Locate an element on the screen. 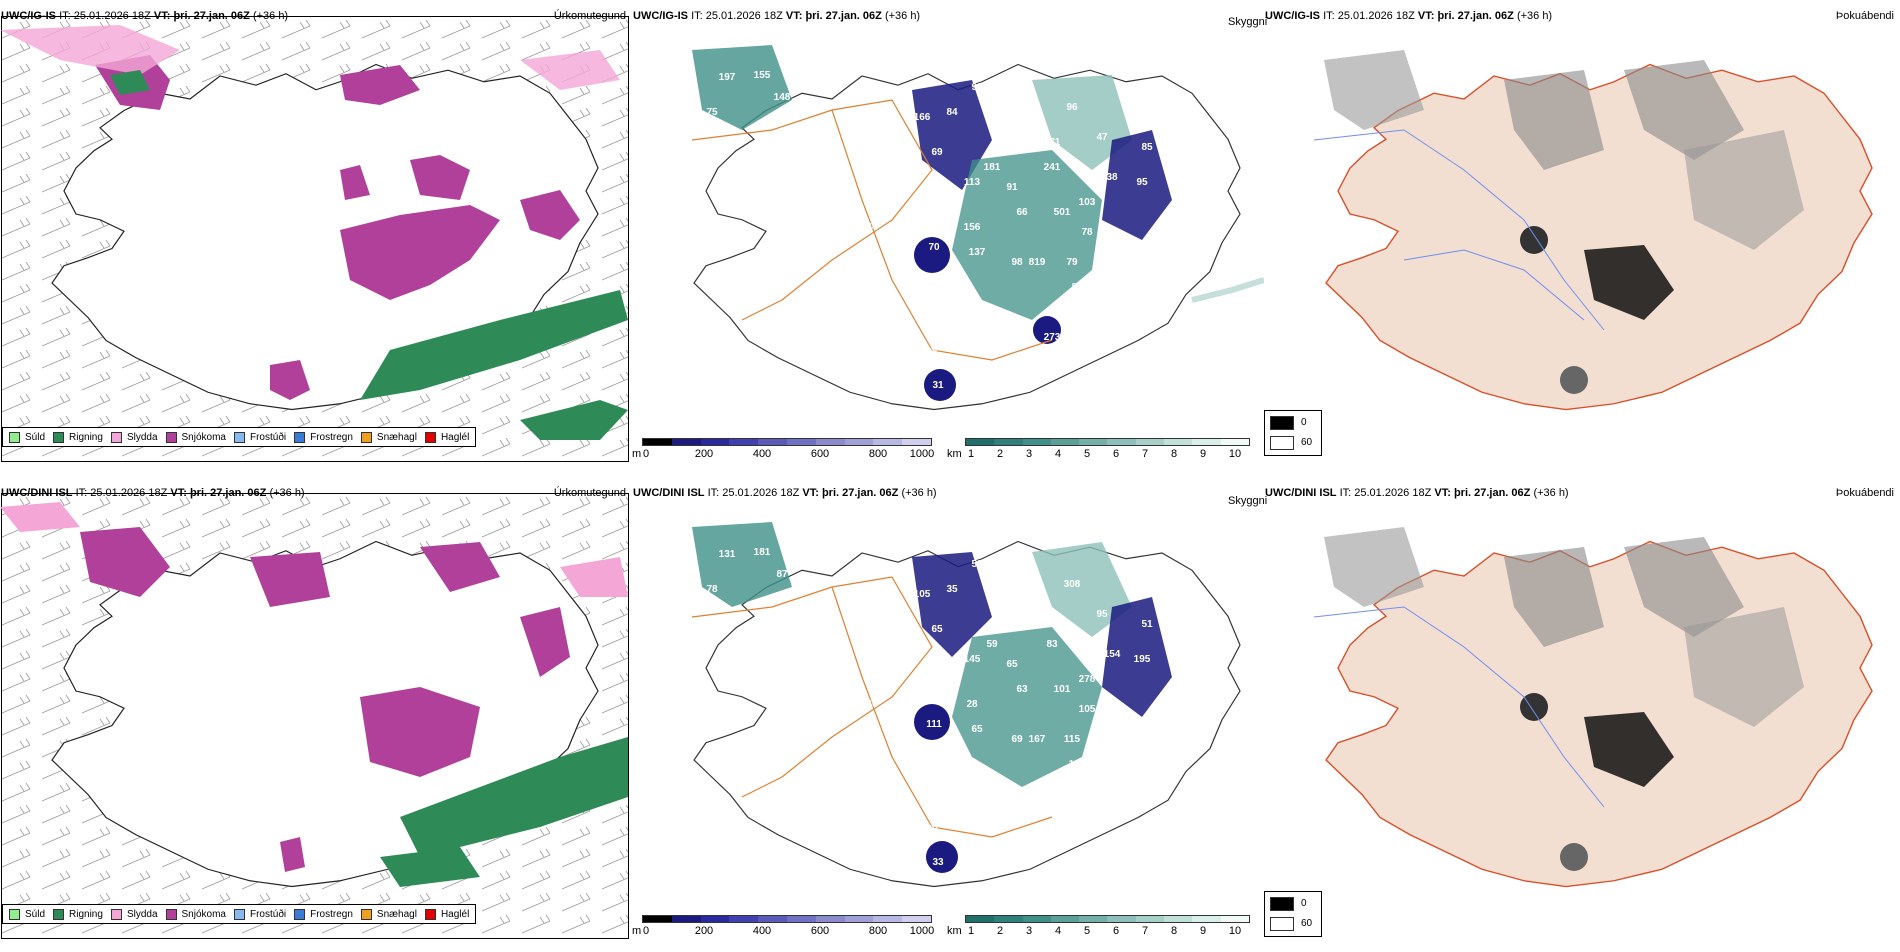 This screenshot has width=1900, height=952. panel-title: Skyggni is located at coordinates (1248, 501).